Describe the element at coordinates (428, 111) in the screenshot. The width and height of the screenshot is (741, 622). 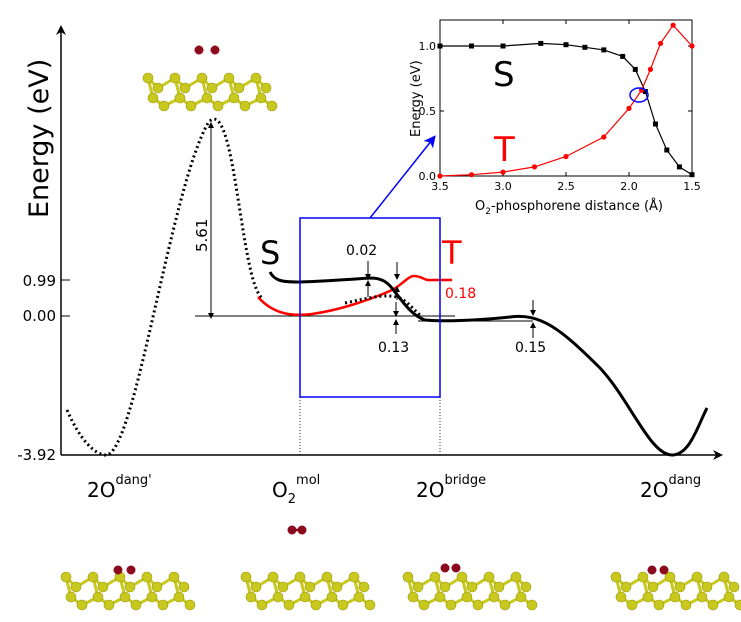
I see `inset-y-tick-label: 0.5` at that location.